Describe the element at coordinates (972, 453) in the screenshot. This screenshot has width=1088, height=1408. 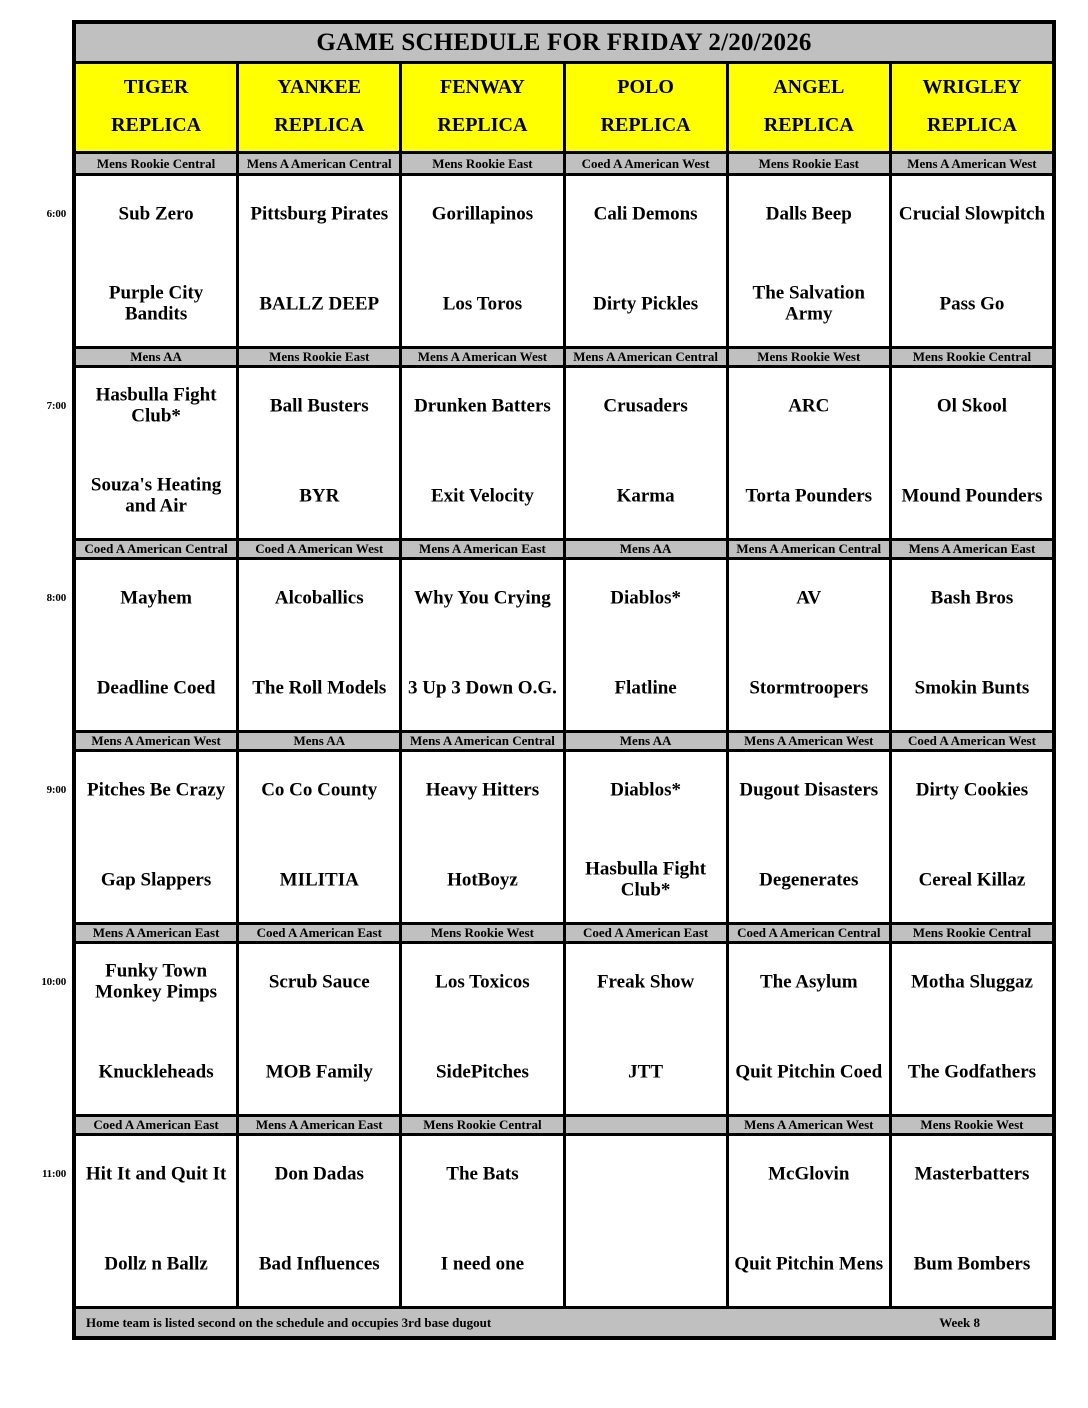
I see `game-cell: Ol Skool Mound Pounders` at that location.